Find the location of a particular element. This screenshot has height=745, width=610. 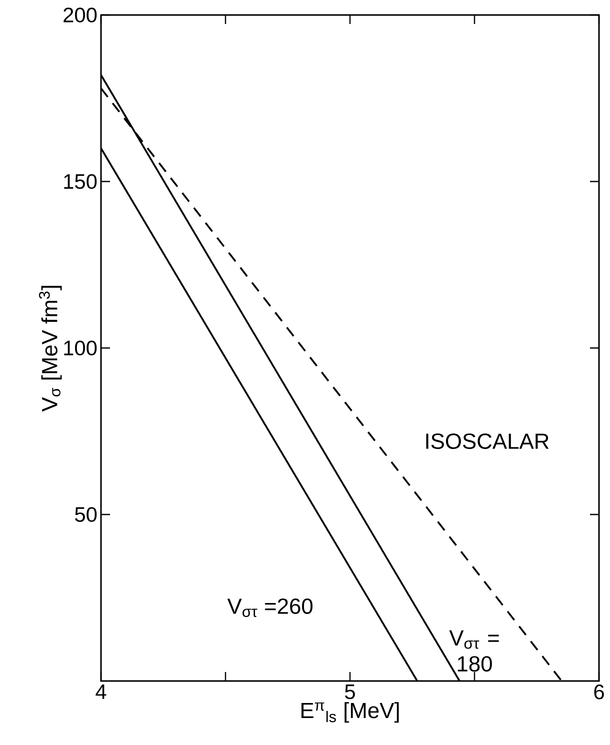

y-axis-title: V$_{σ}$ [MeV fm$^{3}$] is located at coordinates (50, 349).